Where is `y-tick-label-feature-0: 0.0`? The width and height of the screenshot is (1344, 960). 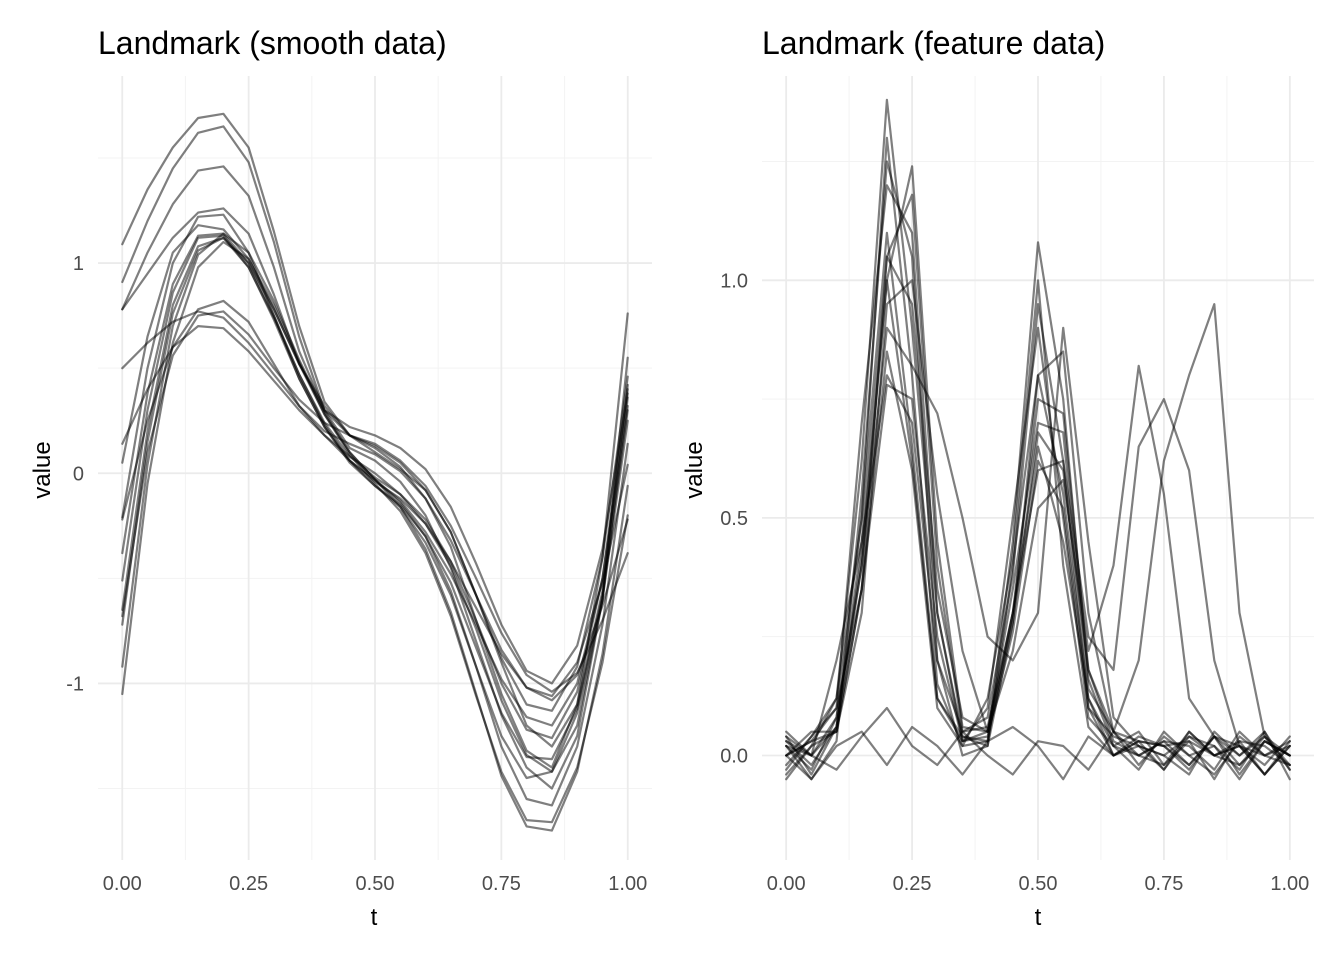 y-tick-label-feature-0: 0.0 is located at coordinates (734, 756).